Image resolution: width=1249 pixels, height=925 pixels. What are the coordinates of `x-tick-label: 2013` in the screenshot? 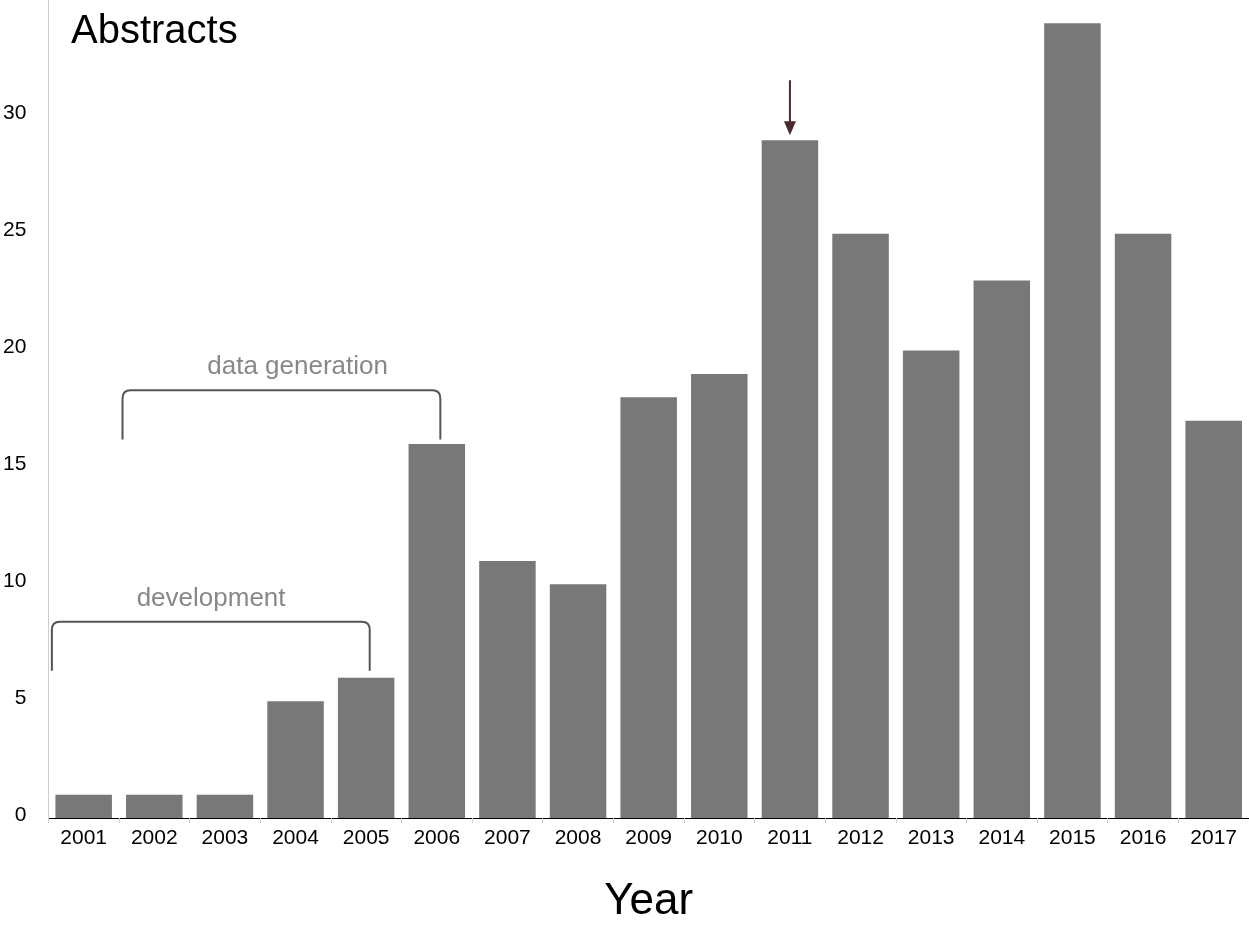 It's located at (931, 836).